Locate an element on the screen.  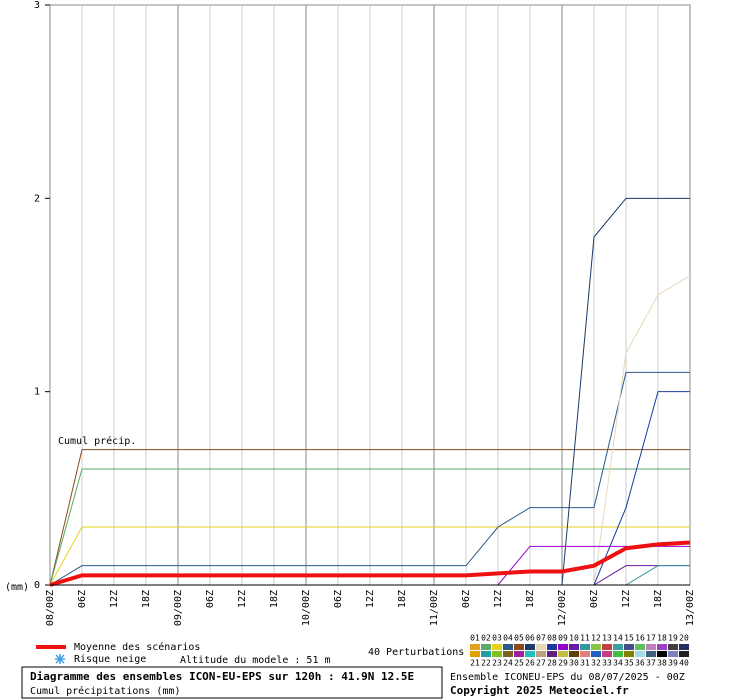
title-box is located at coordinates (232, 682).